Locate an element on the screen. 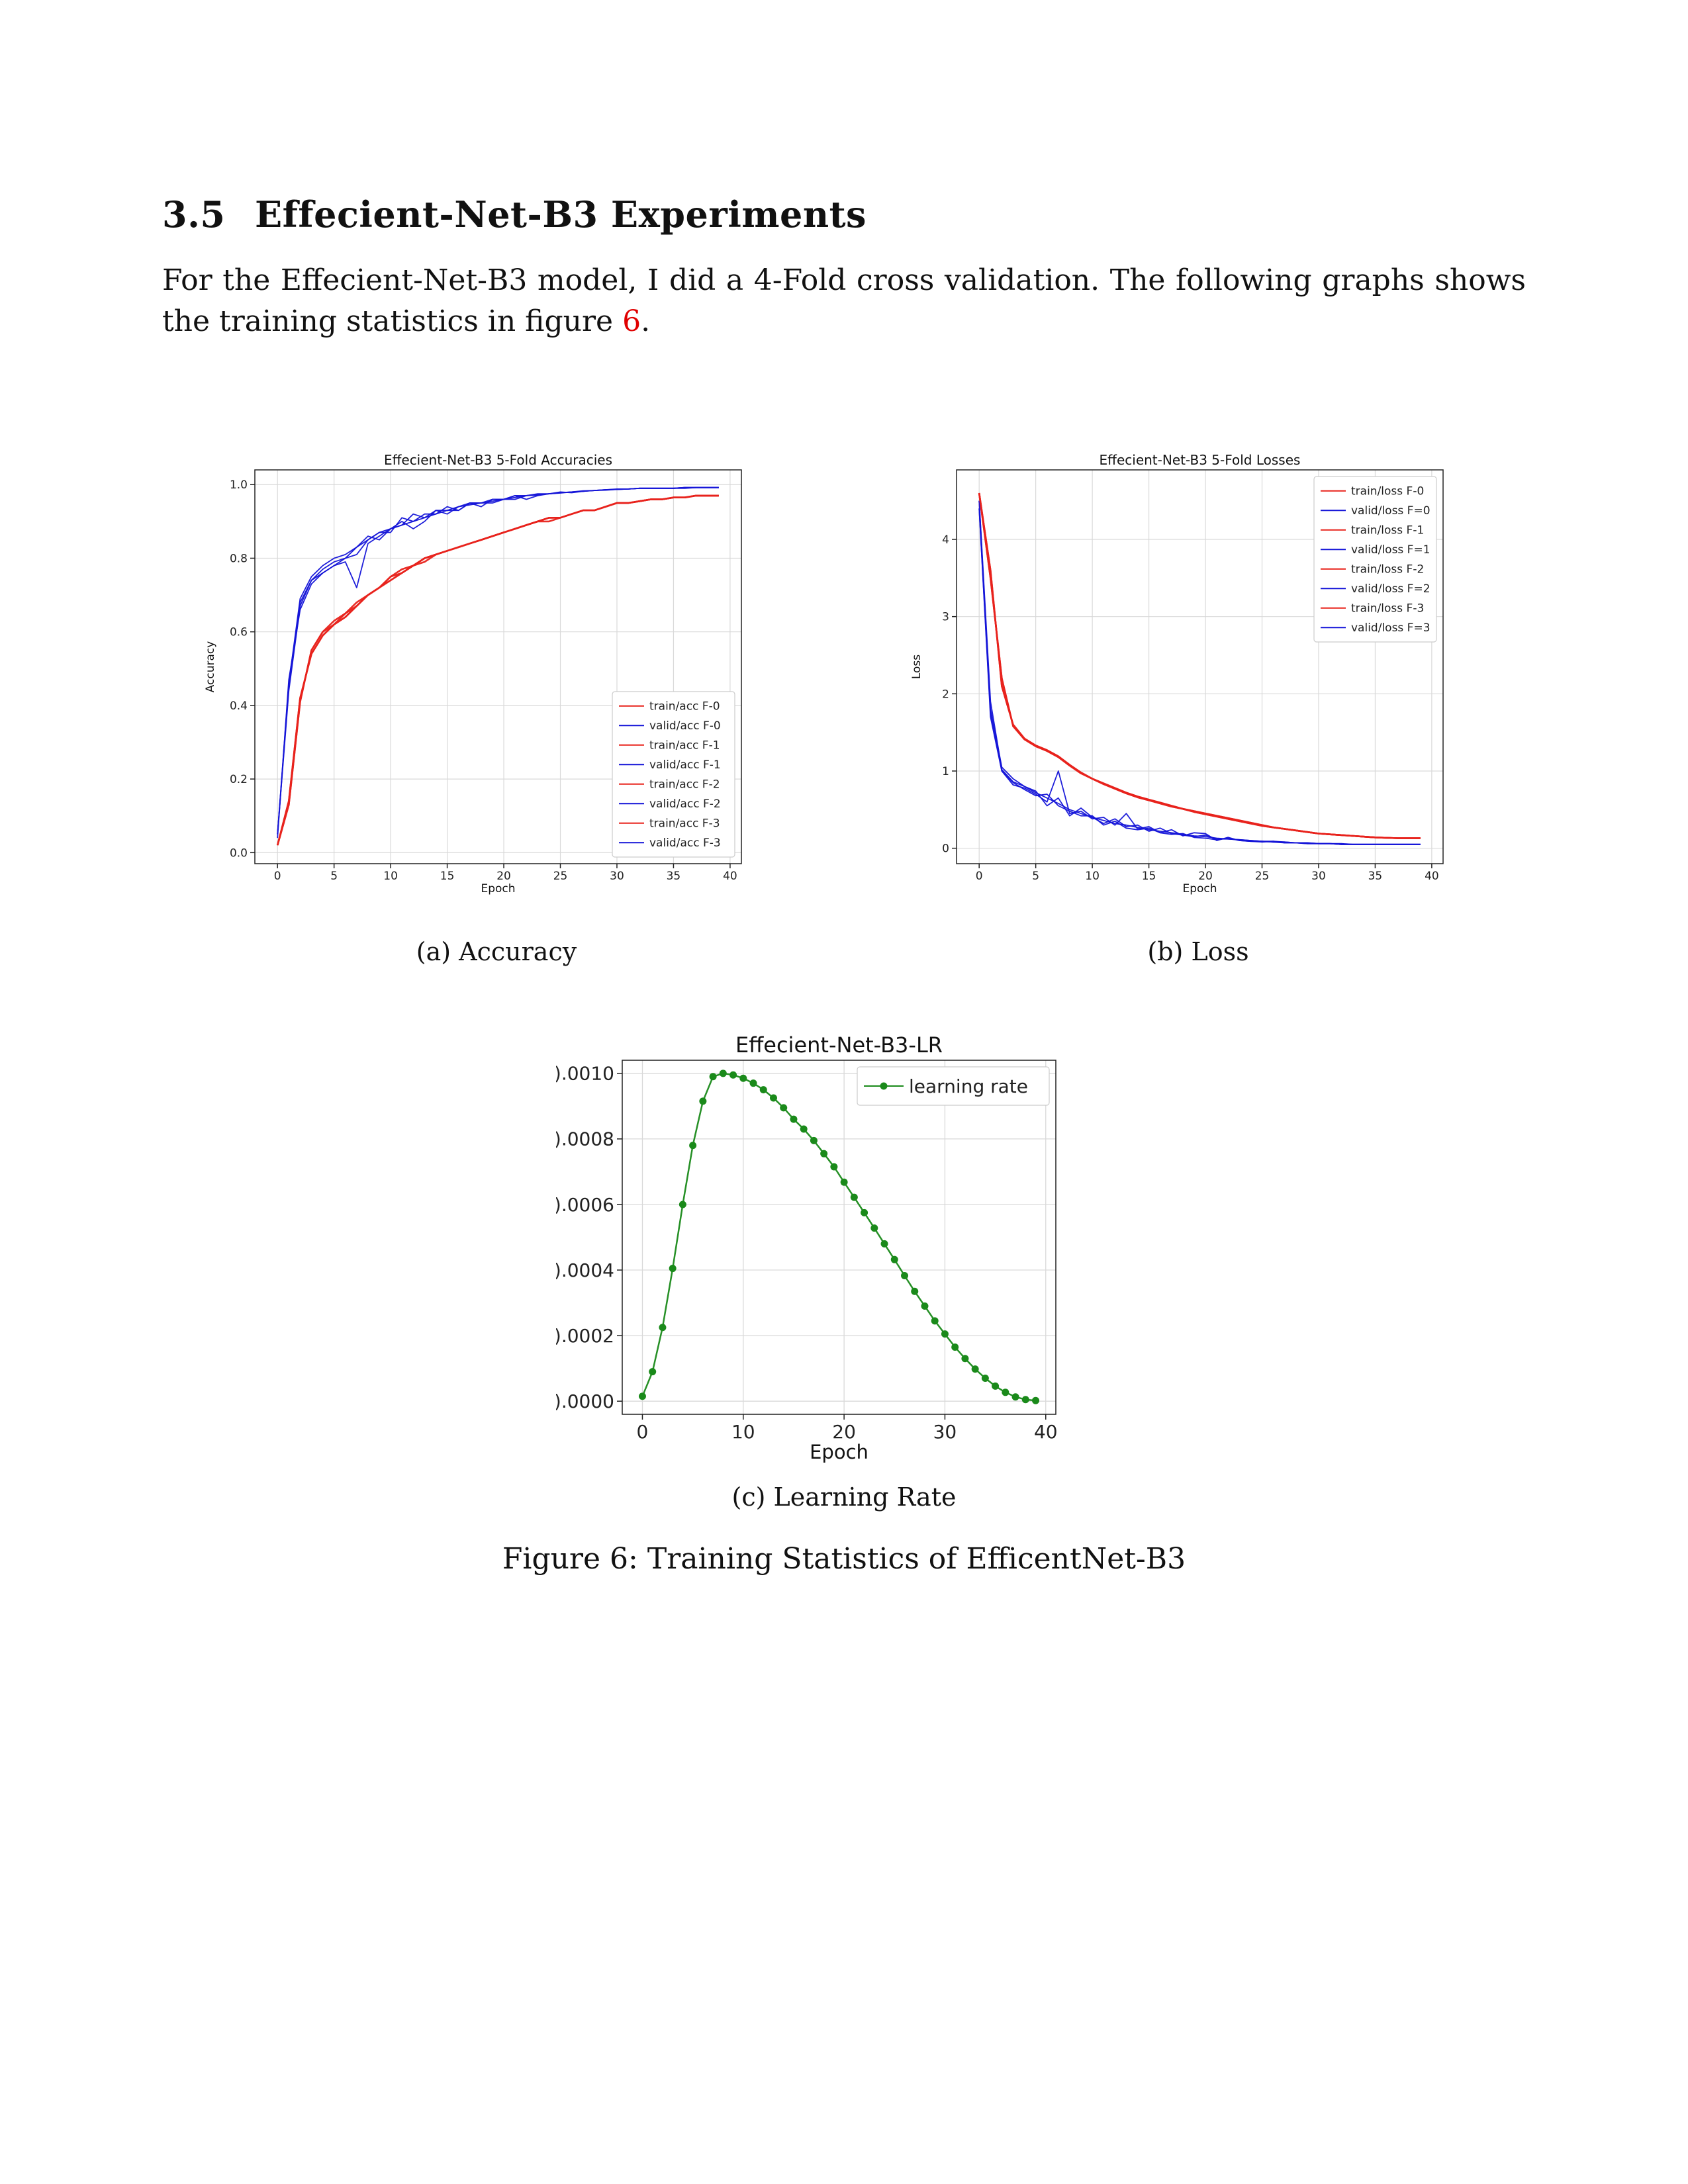  y-tick-label: 2 is located at coordinates (945, 694).